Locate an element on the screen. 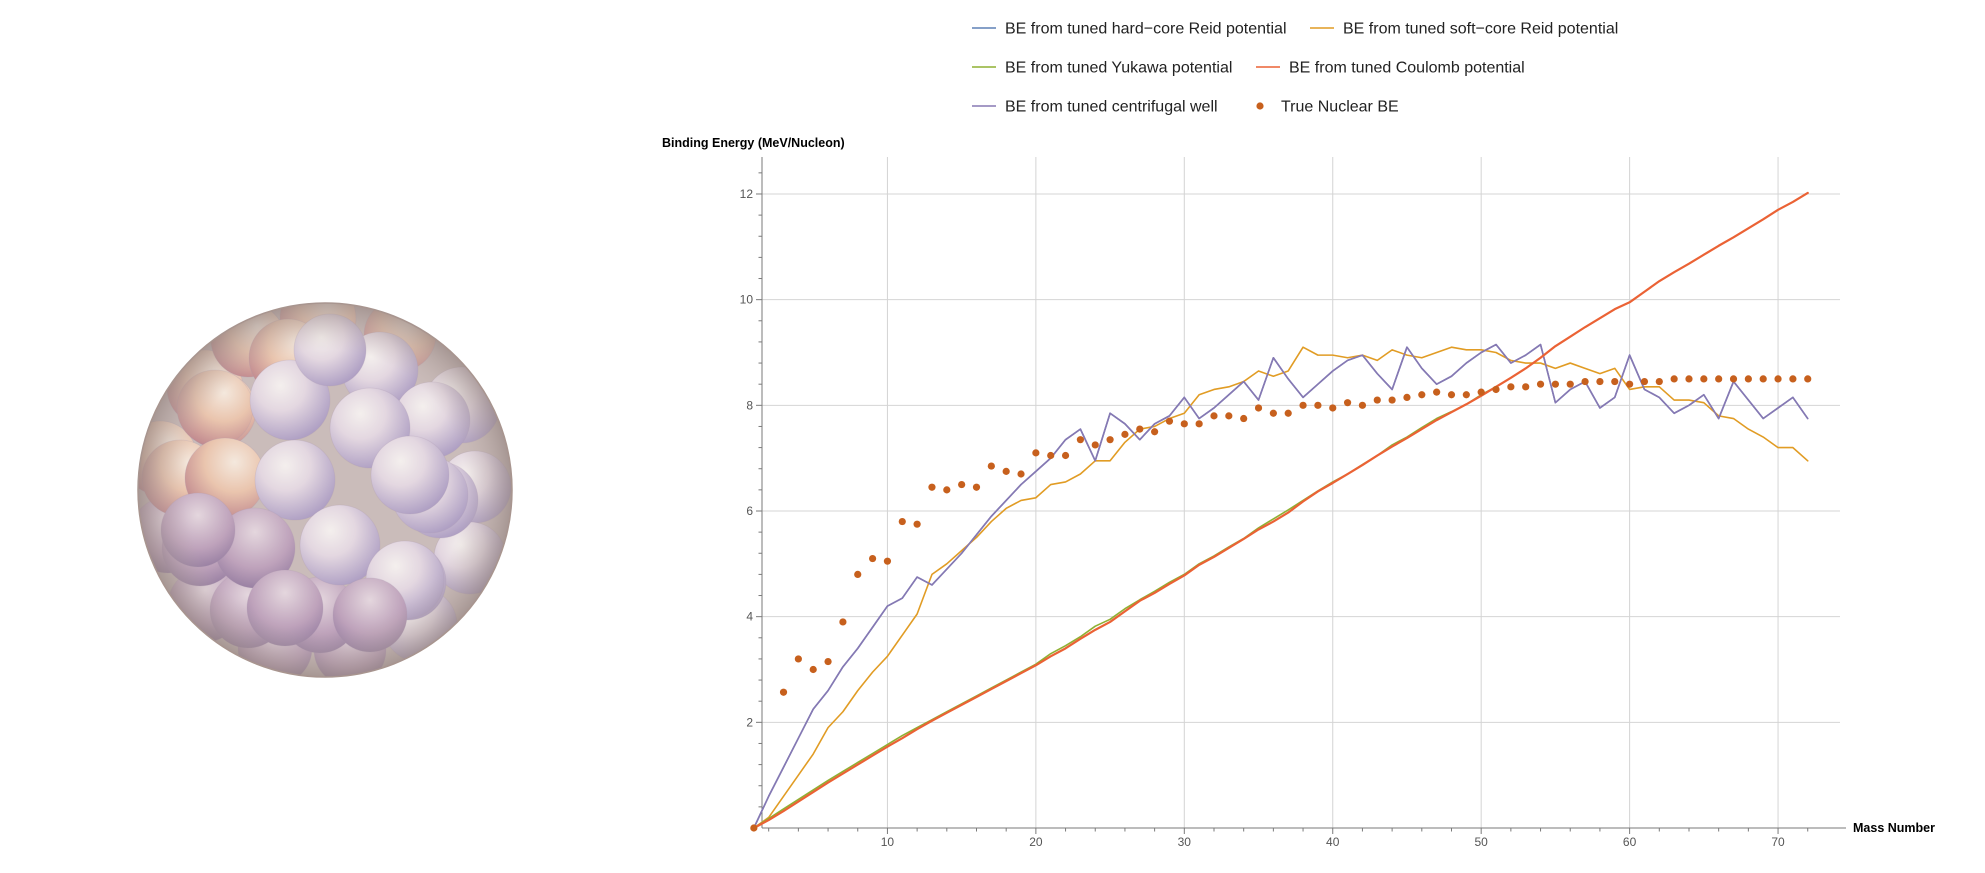 This screenshot has width=1985, height=873. x-tick-label: 50 is located at coordinates (1481, 842).